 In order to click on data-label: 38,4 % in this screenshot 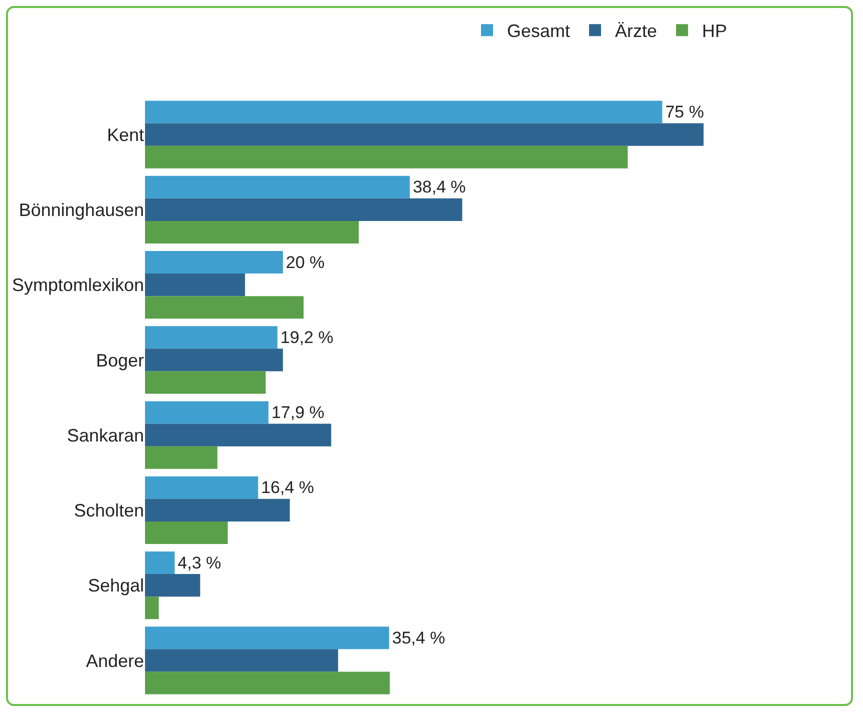, I will do `click(439, 187)`.